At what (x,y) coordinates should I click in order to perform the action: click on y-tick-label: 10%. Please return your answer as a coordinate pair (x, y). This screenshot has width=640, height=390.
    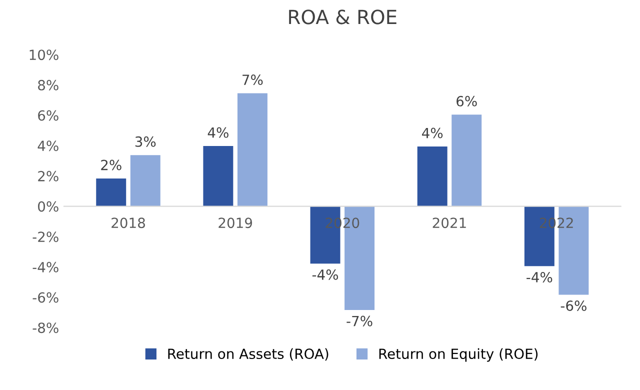
    Looking at the image, I should click on (44, 55).